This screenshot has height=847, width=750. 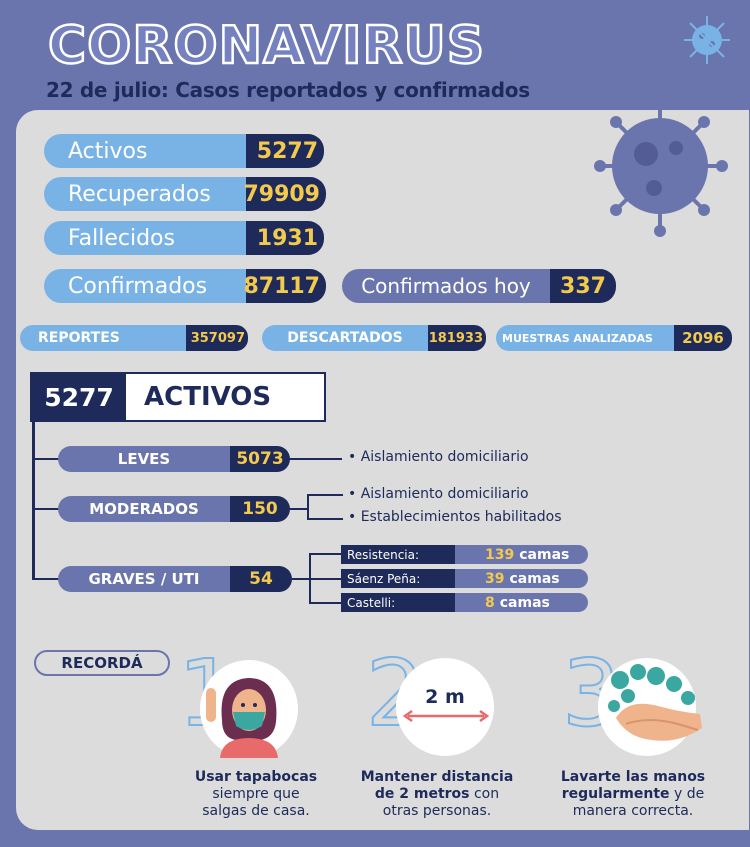 What do you see at coordinates (585, 338) in the screenshot?
I see `muestras-label: MUESTRAS ANALIZADAS` at bounding box center [585, 338].